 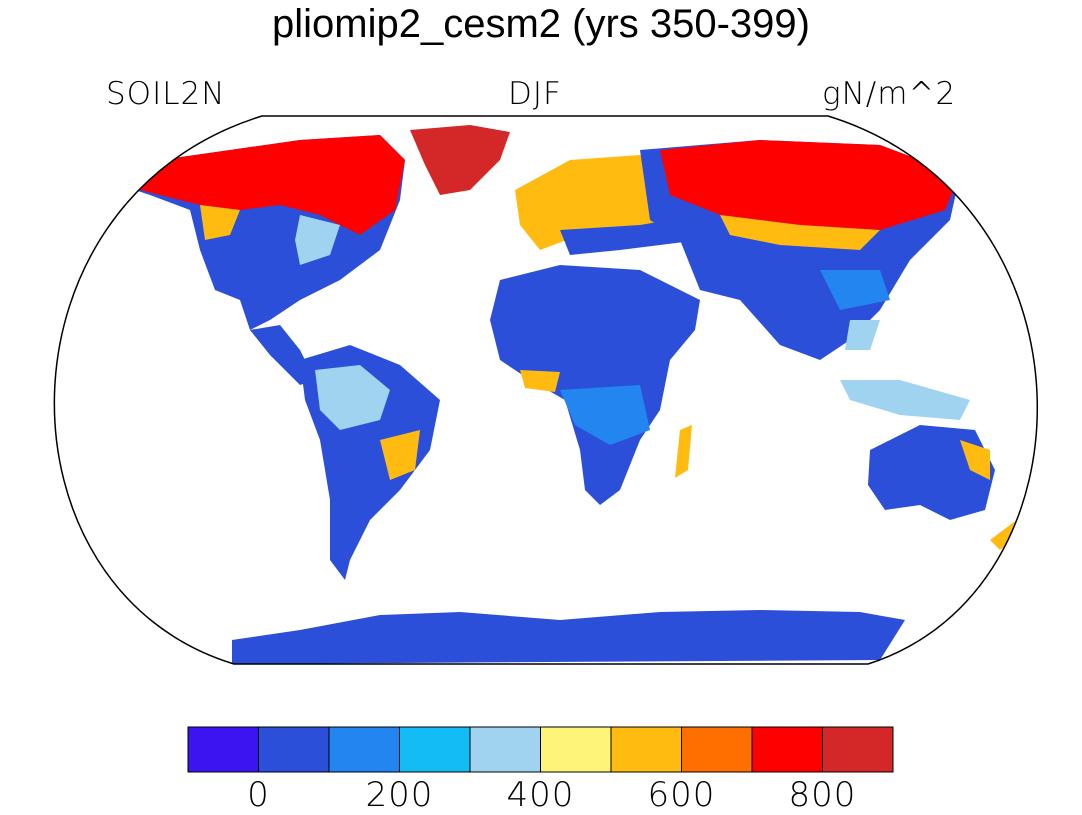 I want to click on central-america, so click(x=282, y=355).